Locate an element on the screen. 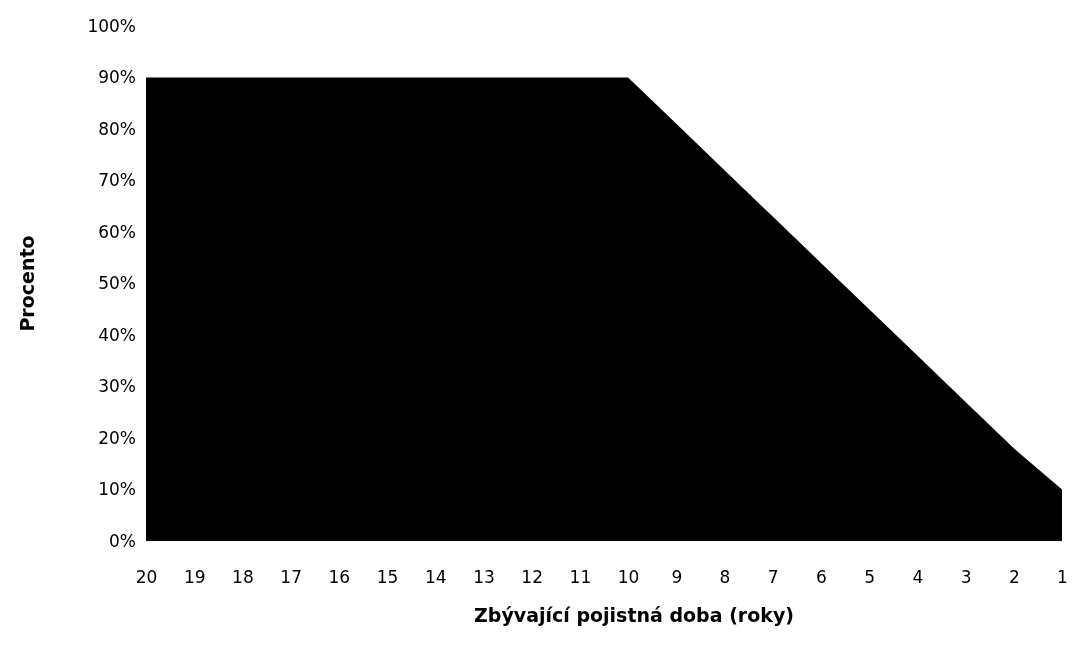 The image size is (1080, 652). x-tick-label: 6 is located at coordinates (821, 577).